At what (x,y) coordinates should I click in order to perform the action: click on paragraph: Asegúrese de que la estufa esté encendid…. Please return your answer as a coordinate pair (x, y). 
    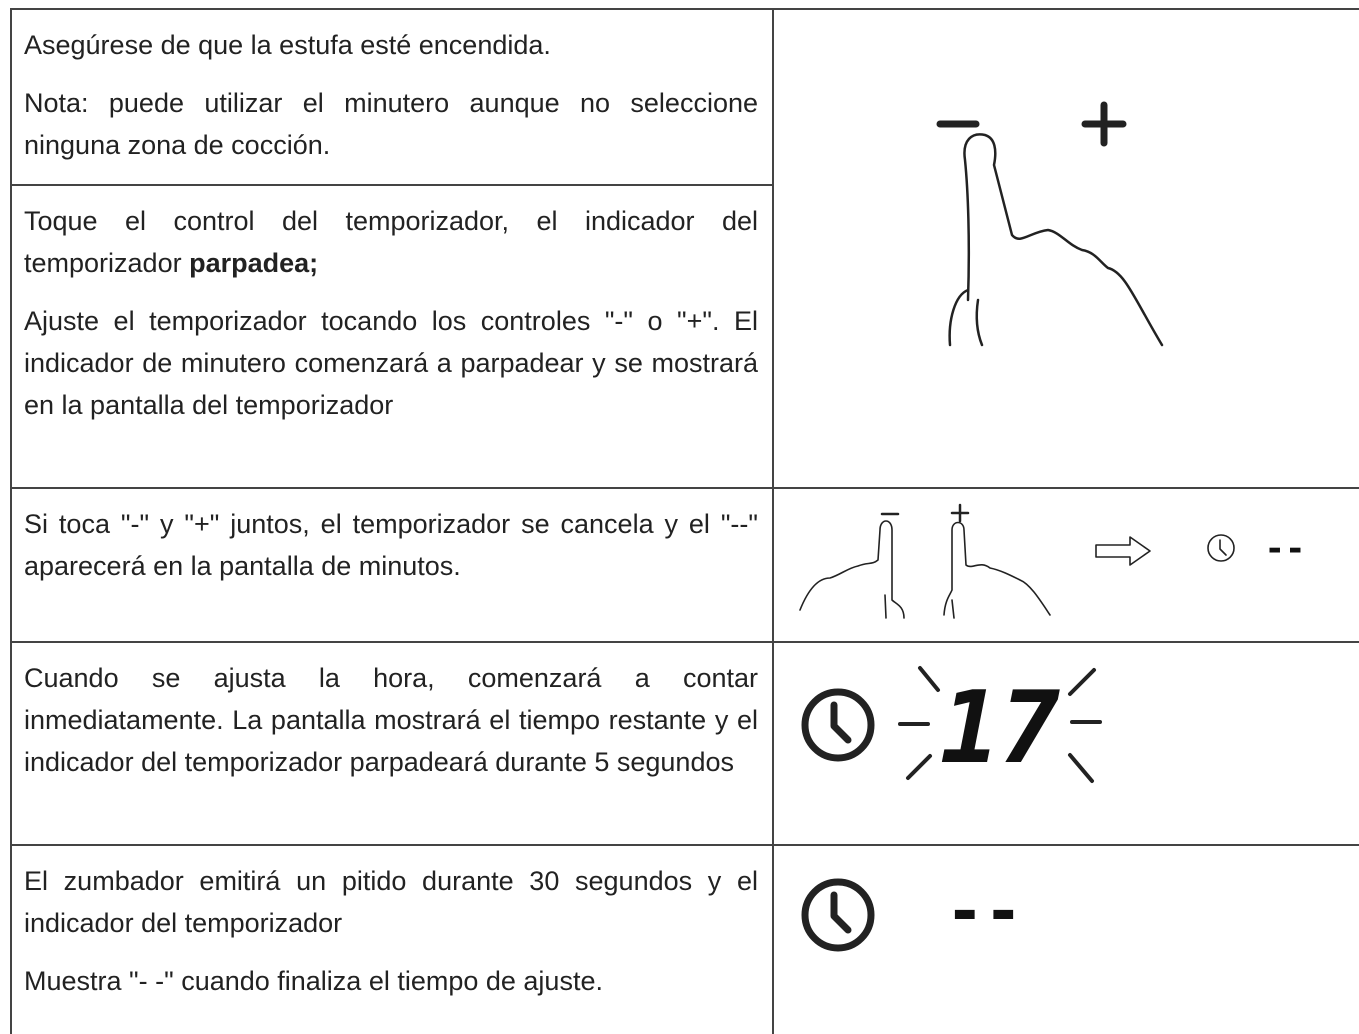
    Looking at the image, I should click on (391, 45).